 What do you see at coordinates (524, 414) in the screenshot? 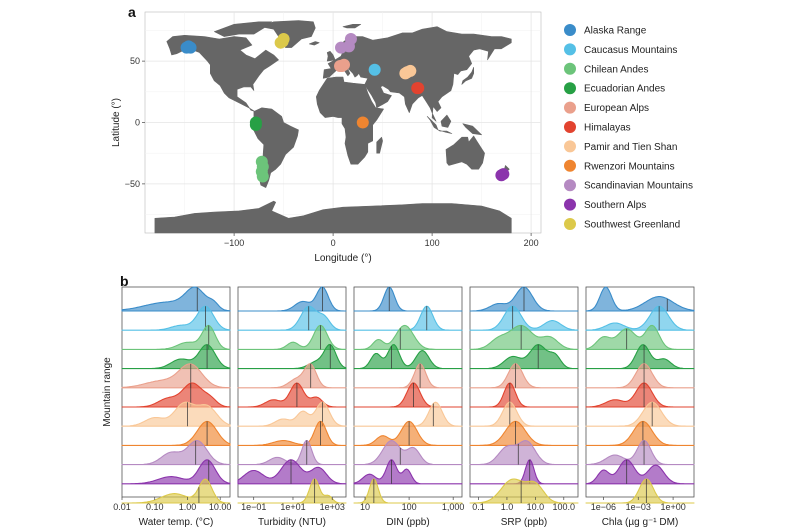
I see `ridge-pamir-and-tien-shan-srp-ppb` at bounding box center [524, 414].